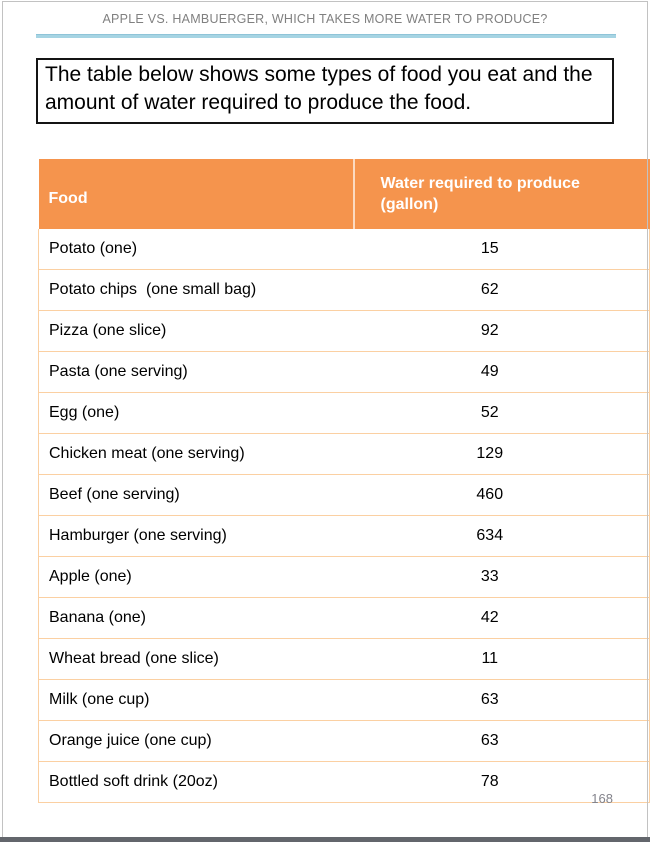 The width and height of the screenshot is (650, 842). What do you see at coordinates (196, 618) in the screenshot?
I see `food-name-cell: Banana (one)` at bounding box center [196, 618].